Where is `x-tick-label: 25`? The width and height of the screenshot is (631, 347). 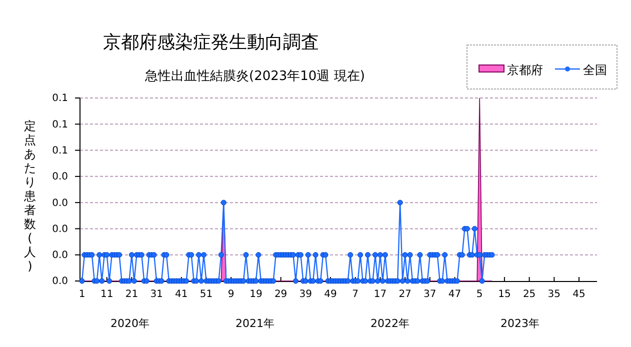
x-tick-label: 25 is located at coordinates (529, 294).